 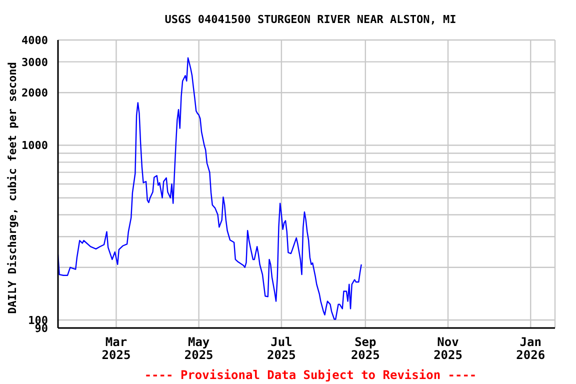 I want to click on y-tick-label: 1000, so click(x=35, y=145).